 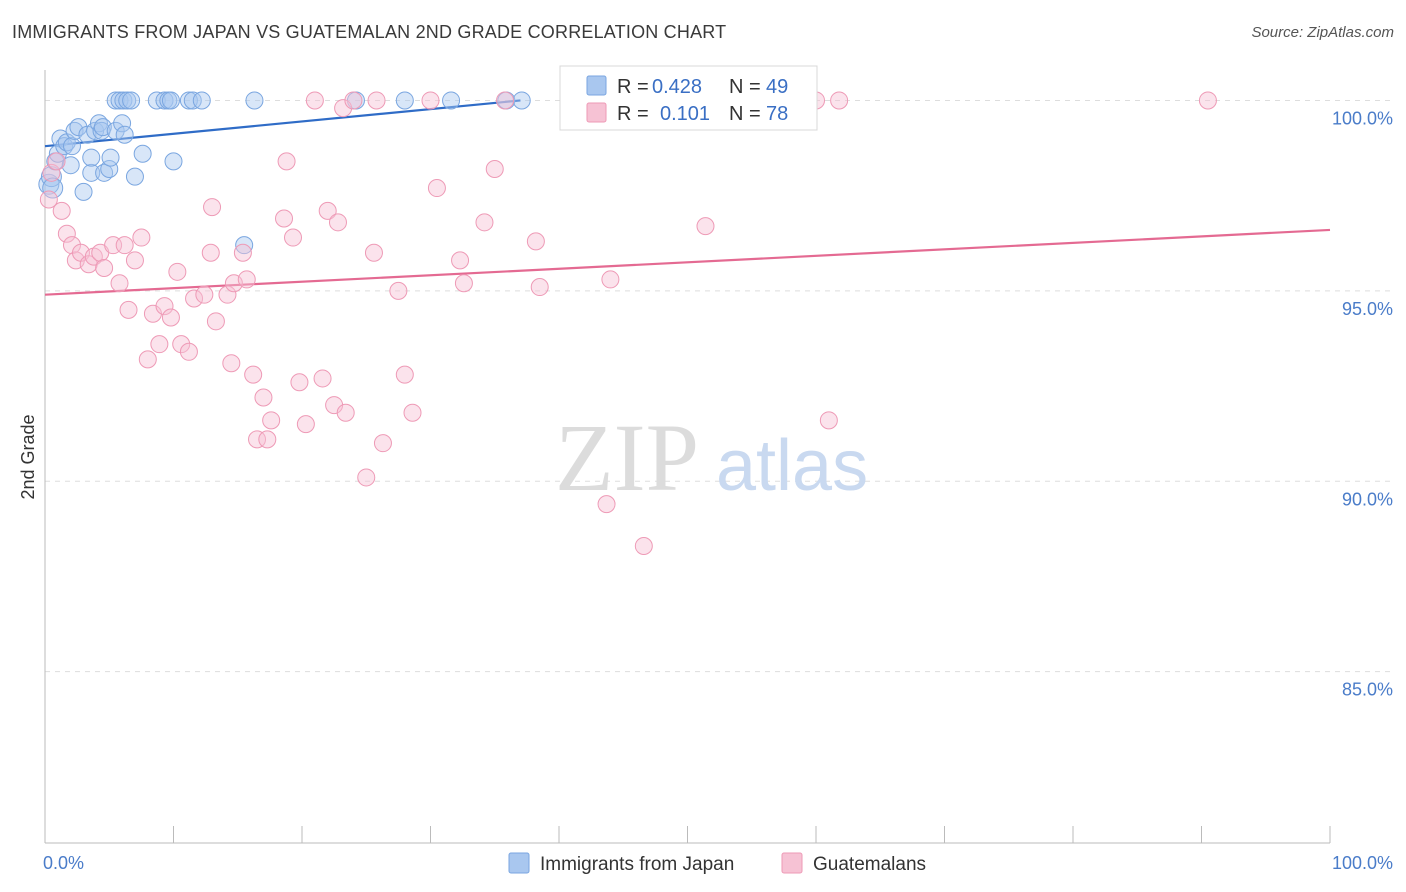 I want to click on watermark-zip: ZIP, so click(x=627, y=457).